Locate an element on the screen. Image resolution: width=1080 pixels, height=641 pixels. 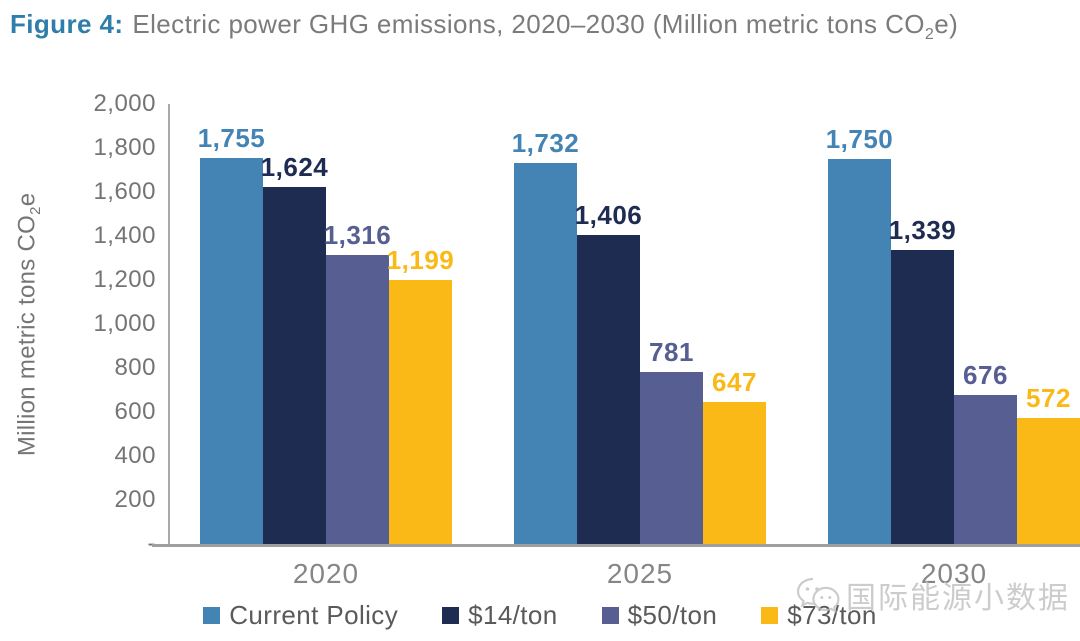
y-axis-title-text: Million metric tons CO2e is located at coordinates (29, 324).